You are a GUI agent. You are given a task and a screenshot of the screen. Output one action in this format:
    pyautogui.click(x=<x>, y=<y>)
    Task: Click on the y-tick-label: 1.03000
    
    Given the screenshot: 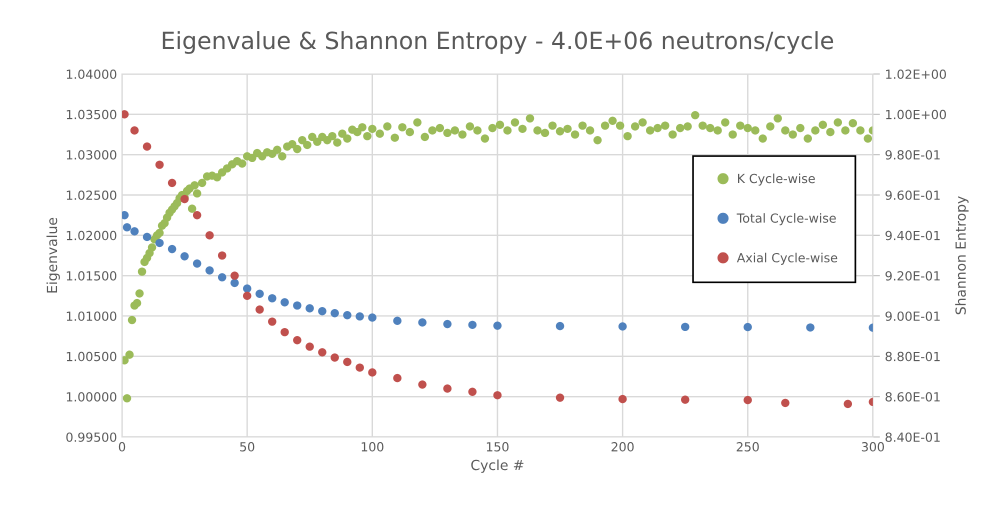 What is the action you would take?
    pyautogui.click(x=91, y=155)
    